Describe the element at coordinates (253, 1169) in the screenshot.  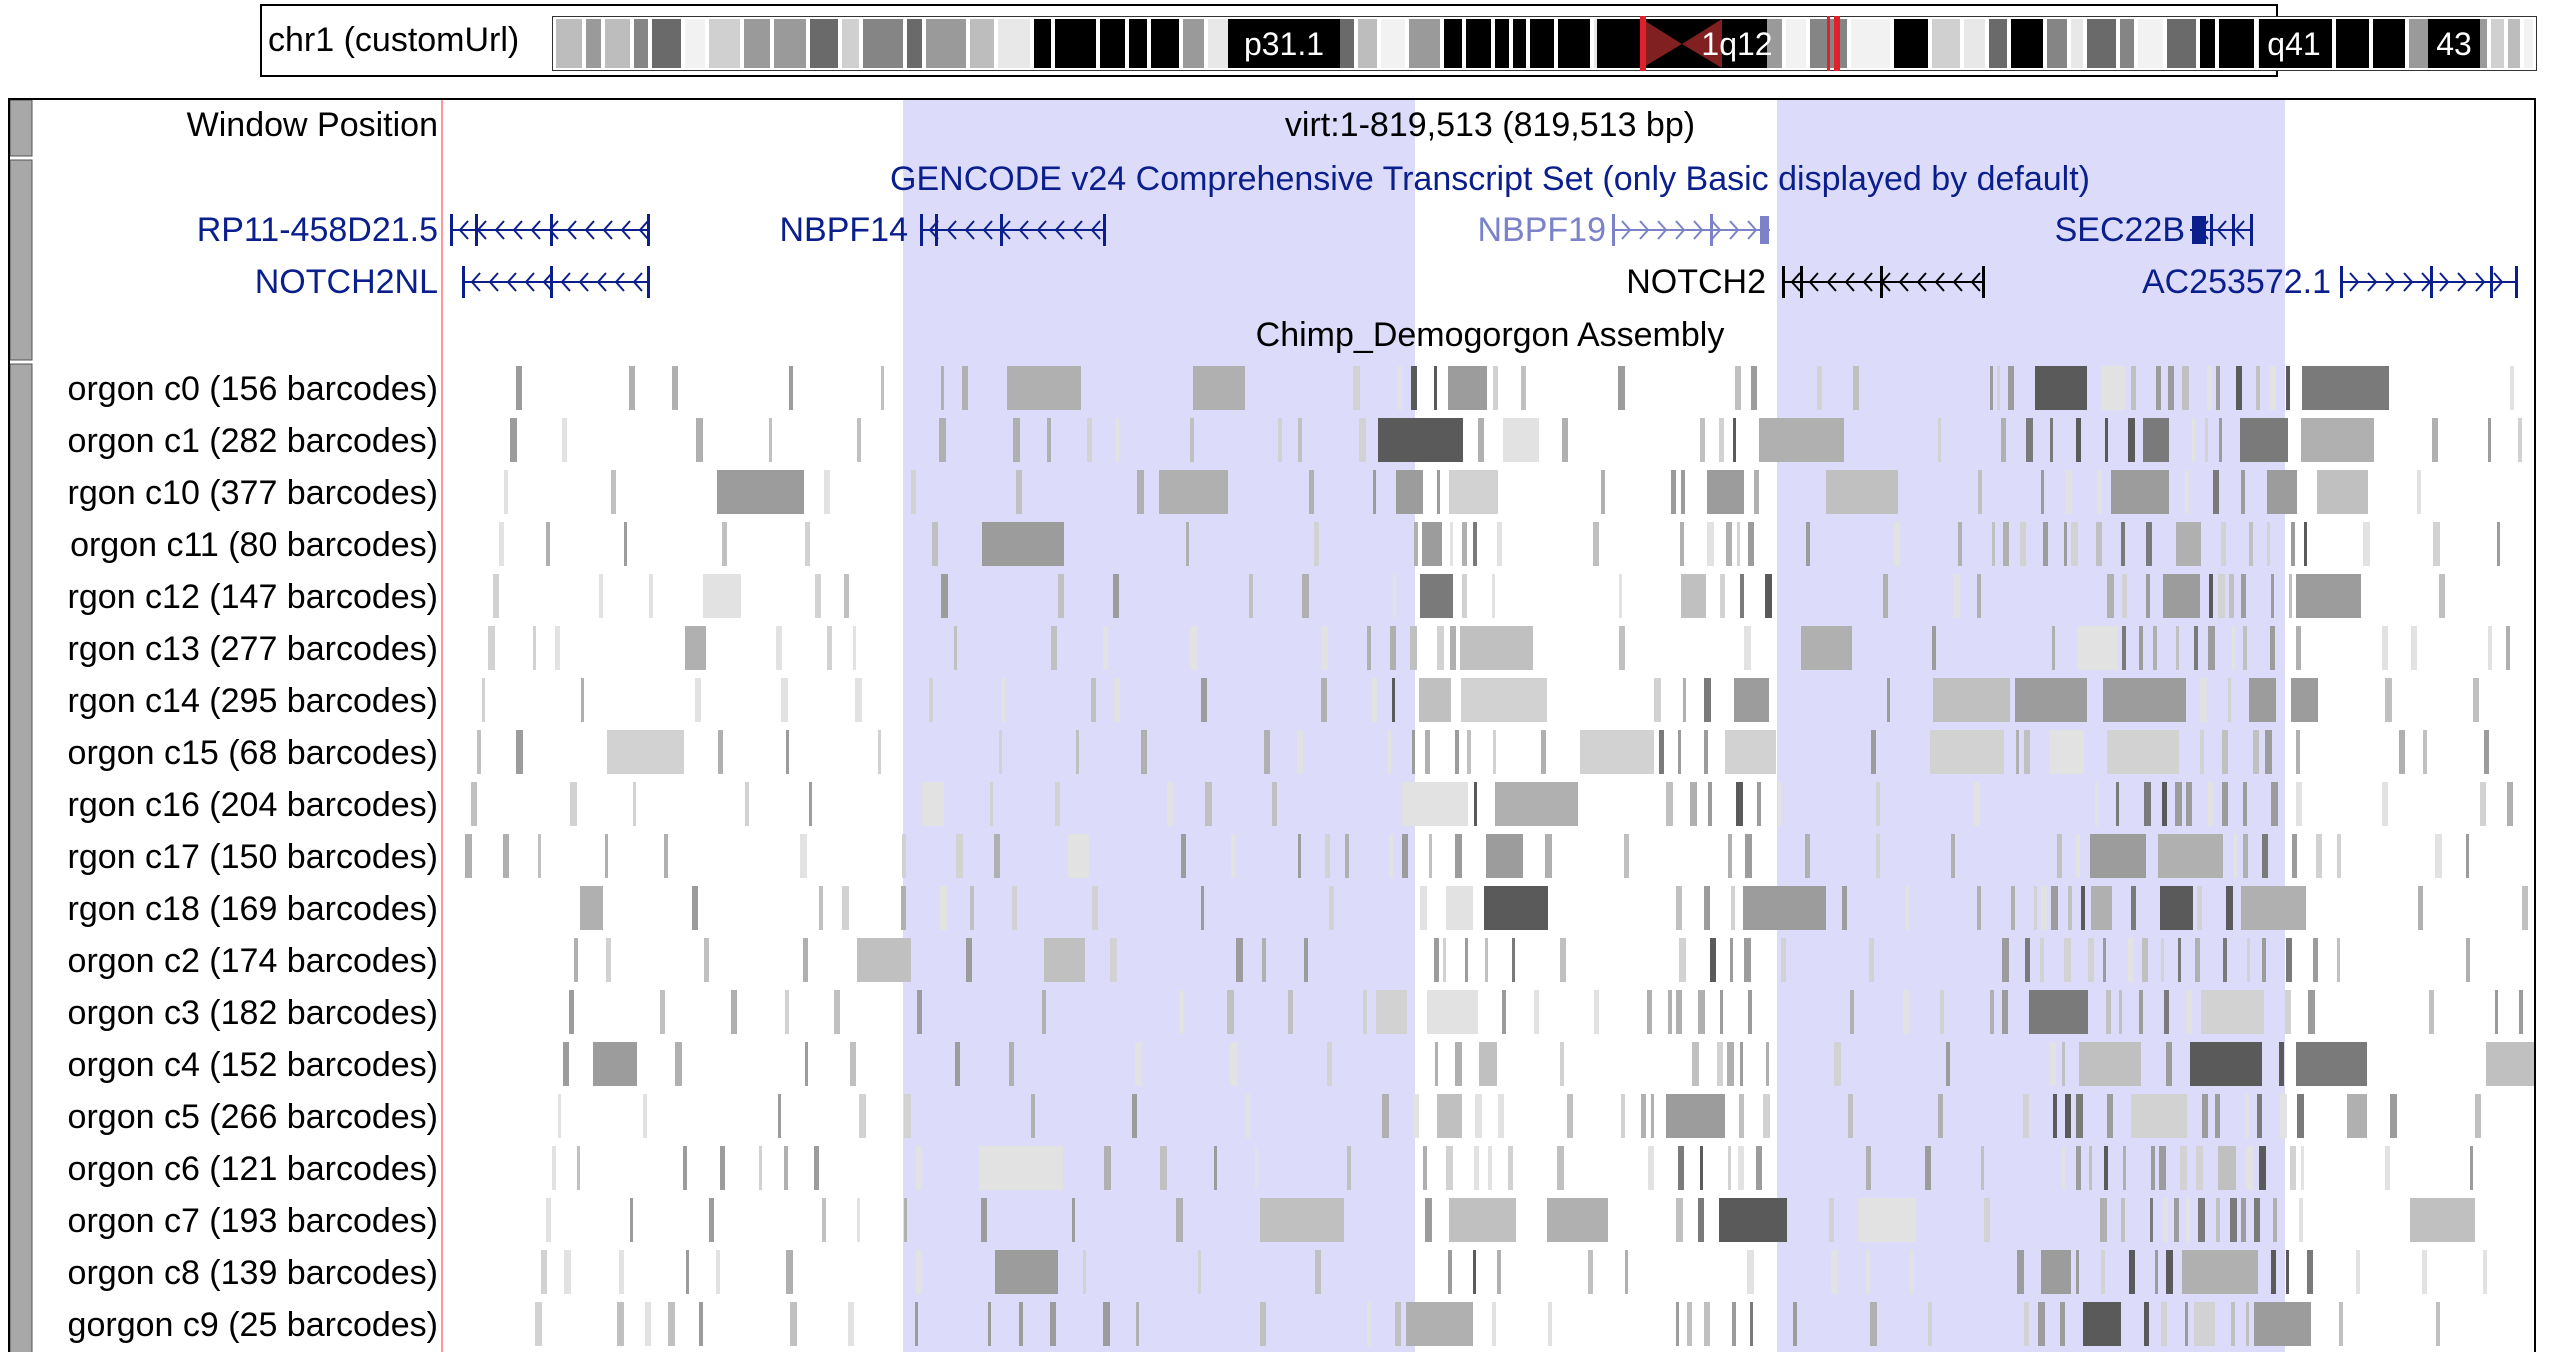
I see `assembly-row-label: orgon c6 (121 barcodes)` at that location.